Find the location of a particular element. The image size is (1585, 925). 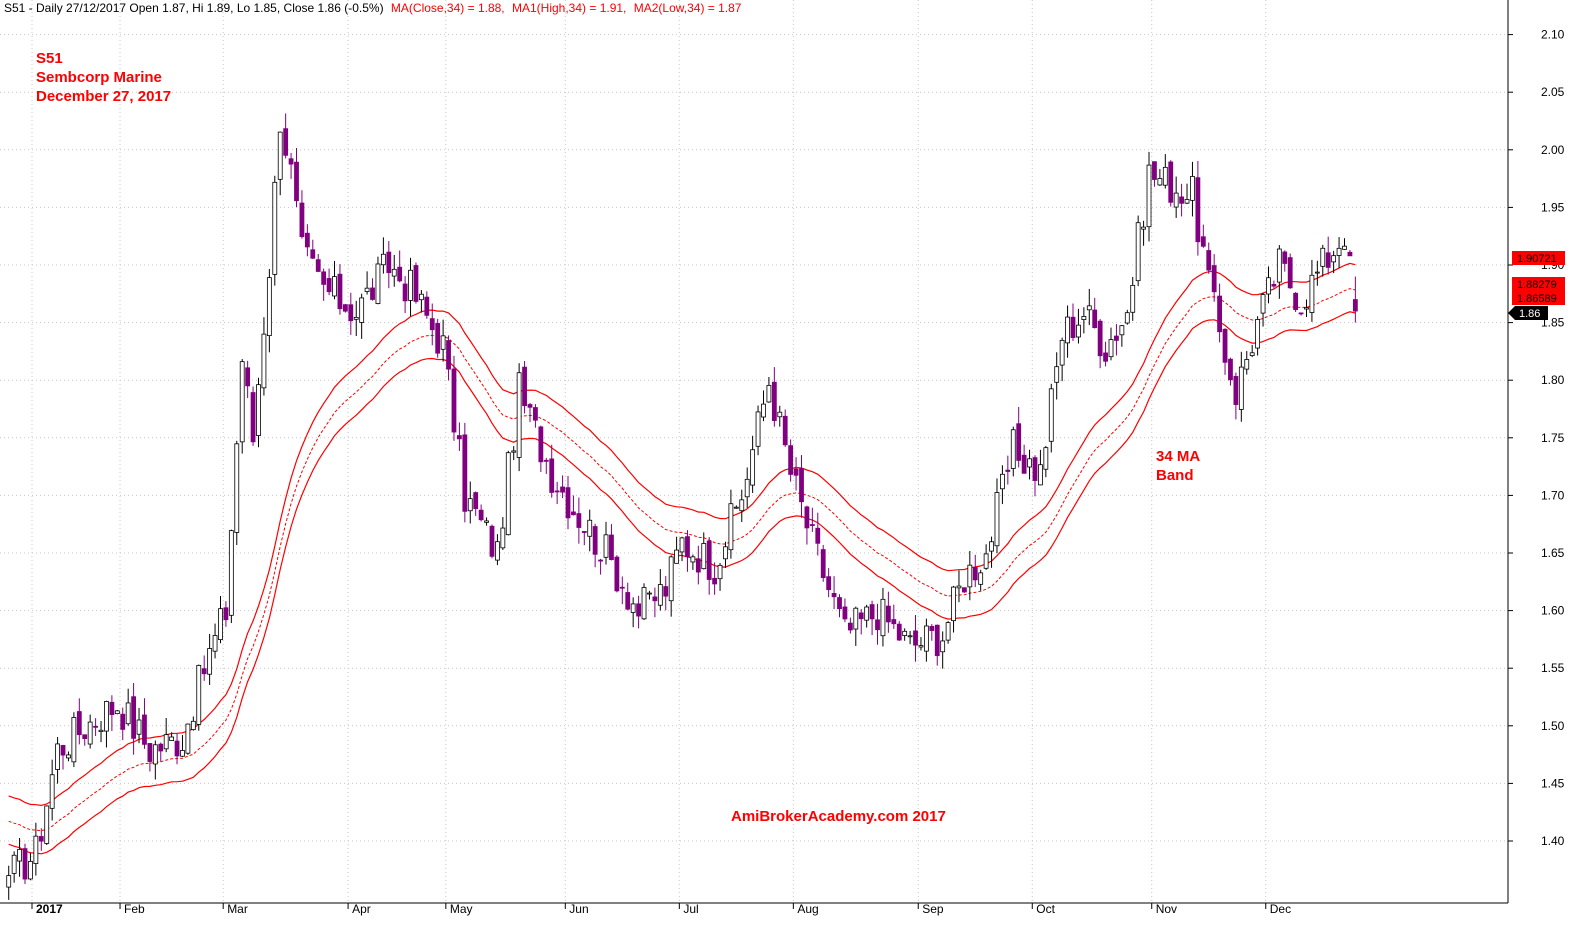

badge-ma-low-text: 1.86589 is located at coordinates (1537, 299).